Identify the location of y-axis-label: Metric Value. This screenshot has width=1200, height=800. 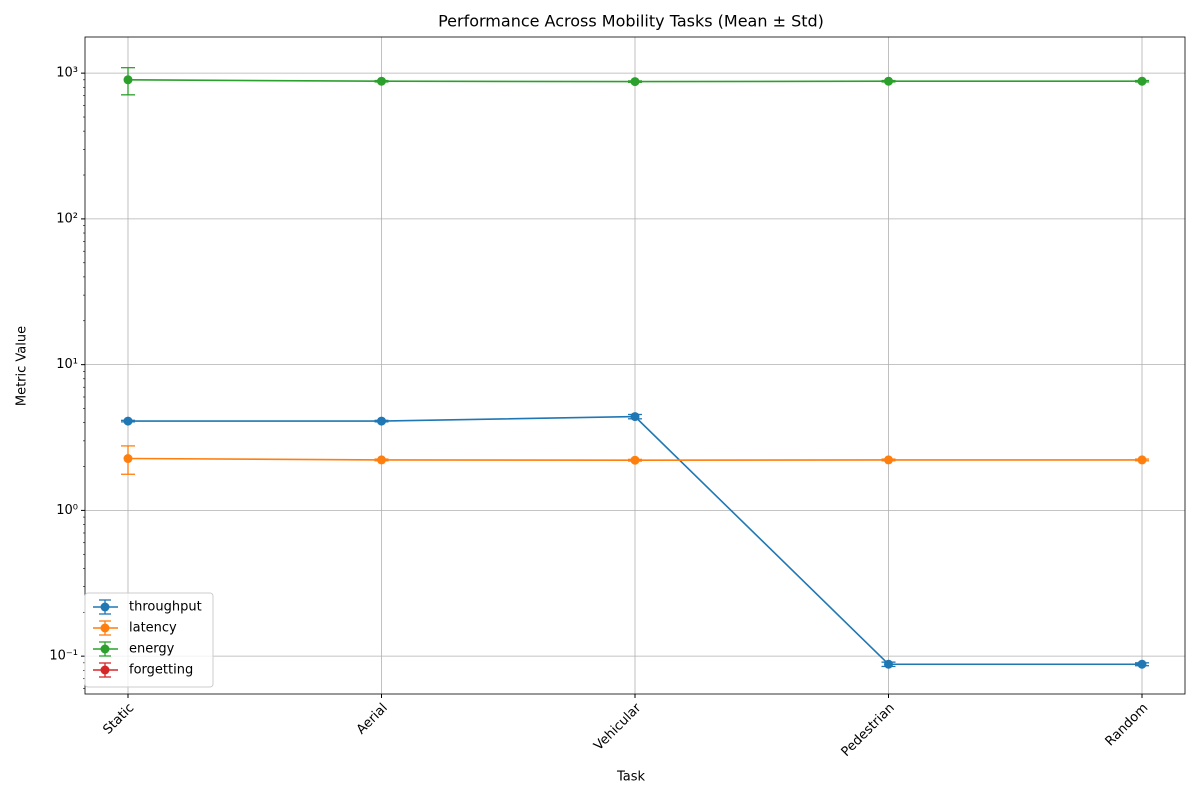
(22, 366).